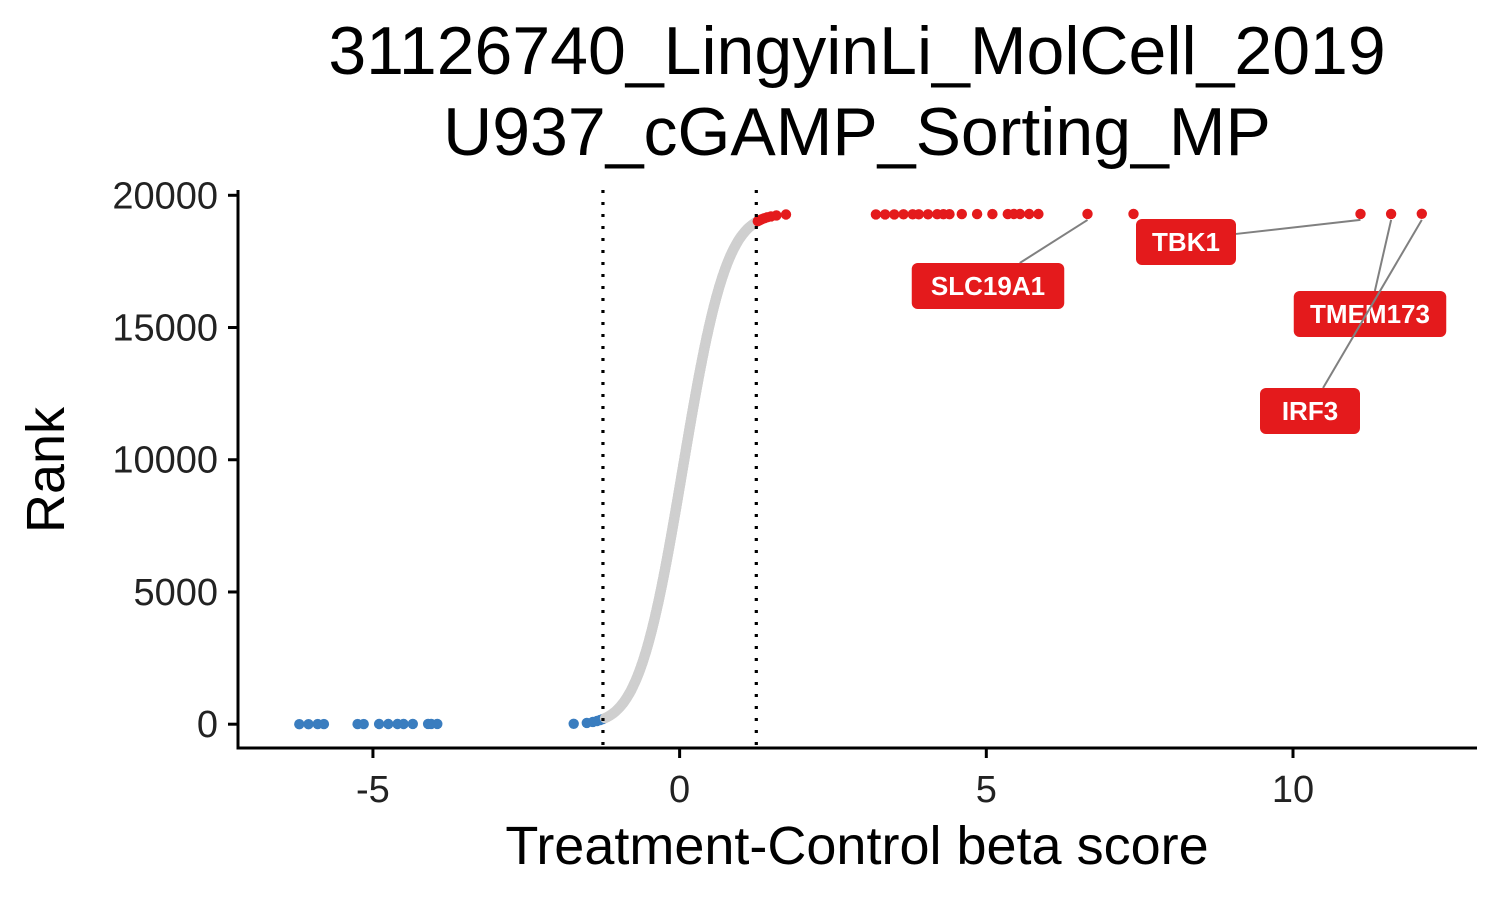 This screenshot has height=900, width=1500. Describe the element at coordinates (986, 790) in the screenshot. I see `x-tick-label: 5` at that location.